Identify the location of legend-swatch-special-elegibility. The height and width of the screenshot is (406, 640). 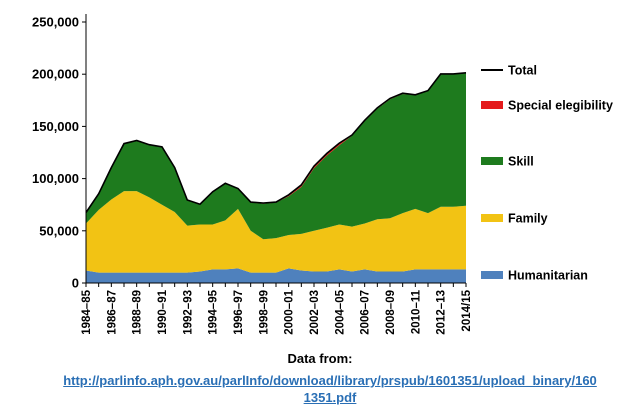
(492, 105).